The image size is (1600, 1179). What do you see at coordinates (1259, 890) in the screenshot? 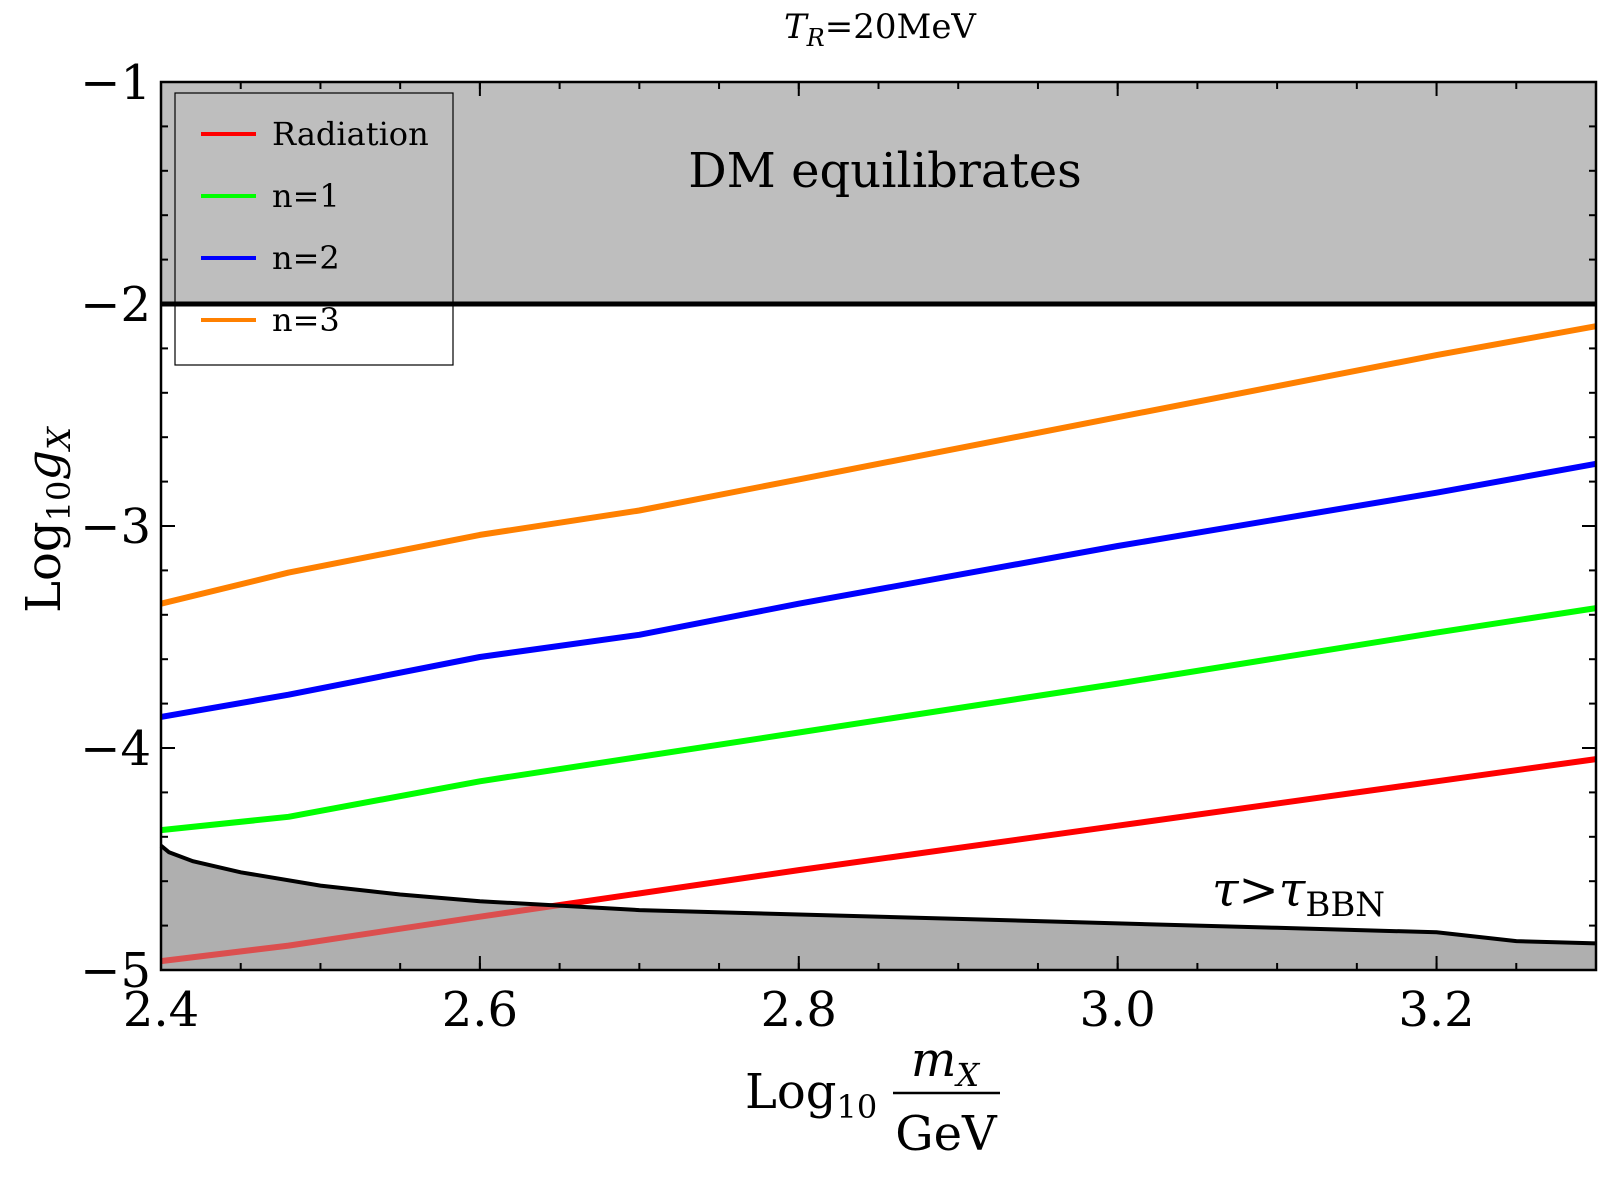
I see `bbn-label-main: τ>τ` at bounding box center [1259, 890].